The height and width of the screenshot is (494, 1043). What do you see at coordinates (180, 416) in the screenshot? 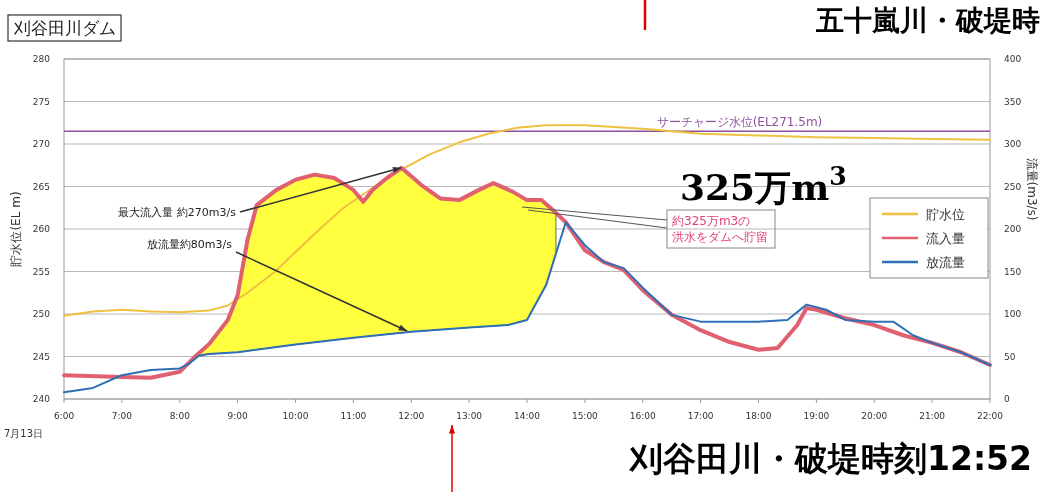
I see `x-tick-label: 8:00` at bounding box center [180, 416].